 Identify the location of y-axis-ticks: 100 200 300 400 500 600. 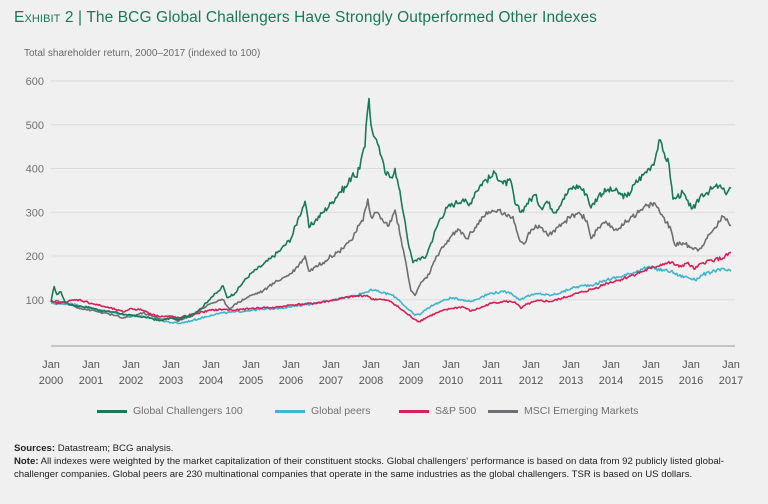
(35, 191).